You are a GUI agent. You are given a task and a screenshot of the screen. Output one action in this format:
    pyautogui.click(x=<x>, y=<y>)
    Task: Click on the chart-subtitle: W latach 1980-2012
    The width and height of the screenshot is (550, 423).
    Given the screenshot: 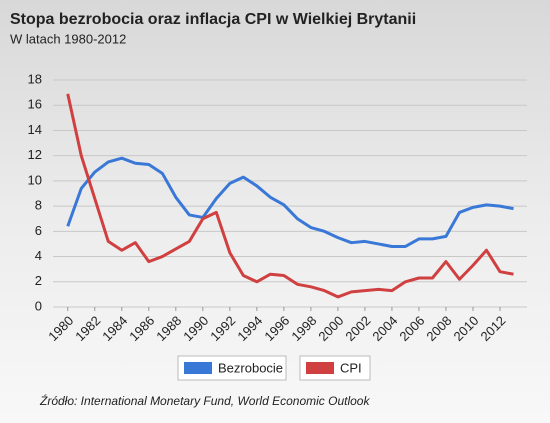 What is the action you would take?
    pyautogui.click(x=68, y=38)
    